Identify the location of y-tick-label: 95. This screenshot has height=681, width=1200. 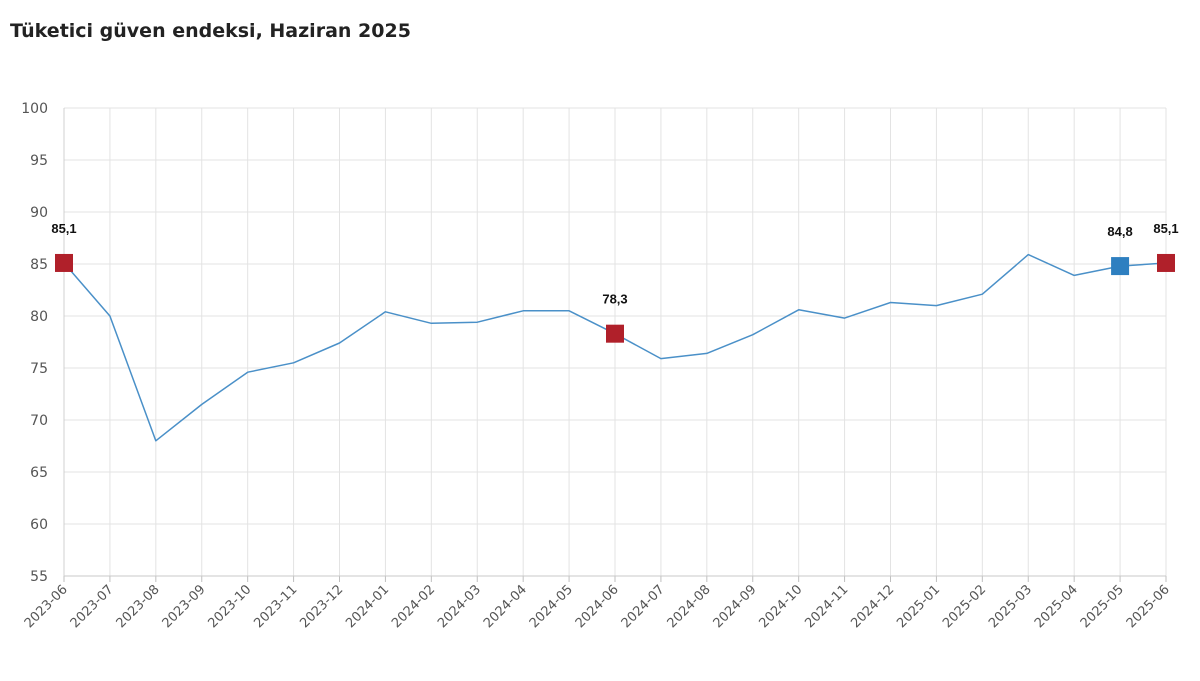
(39, 161).